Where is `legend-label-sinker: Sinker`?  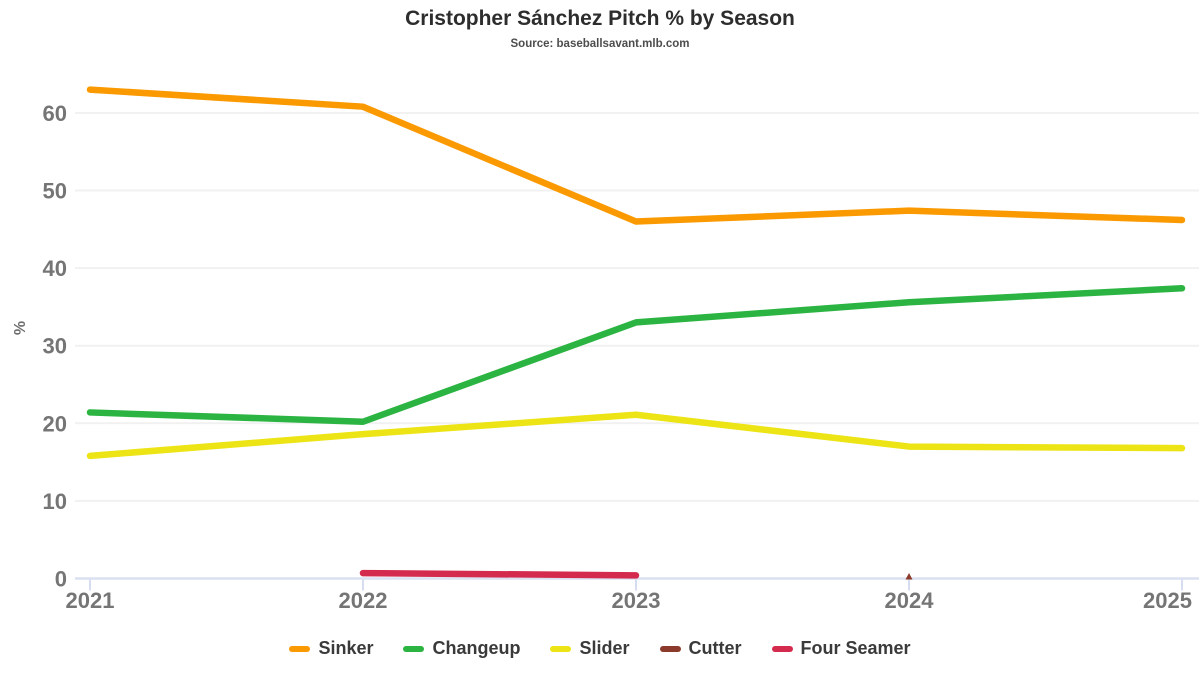
legend-label-sinker: Sinker is located at coordinates (346, 648).